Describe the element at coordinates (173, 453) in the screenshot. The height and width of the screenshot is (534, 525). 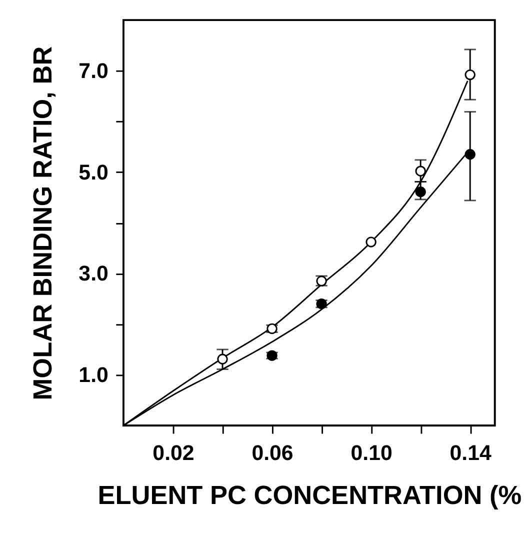
I see `x-tick-label: 0.02` at that location.